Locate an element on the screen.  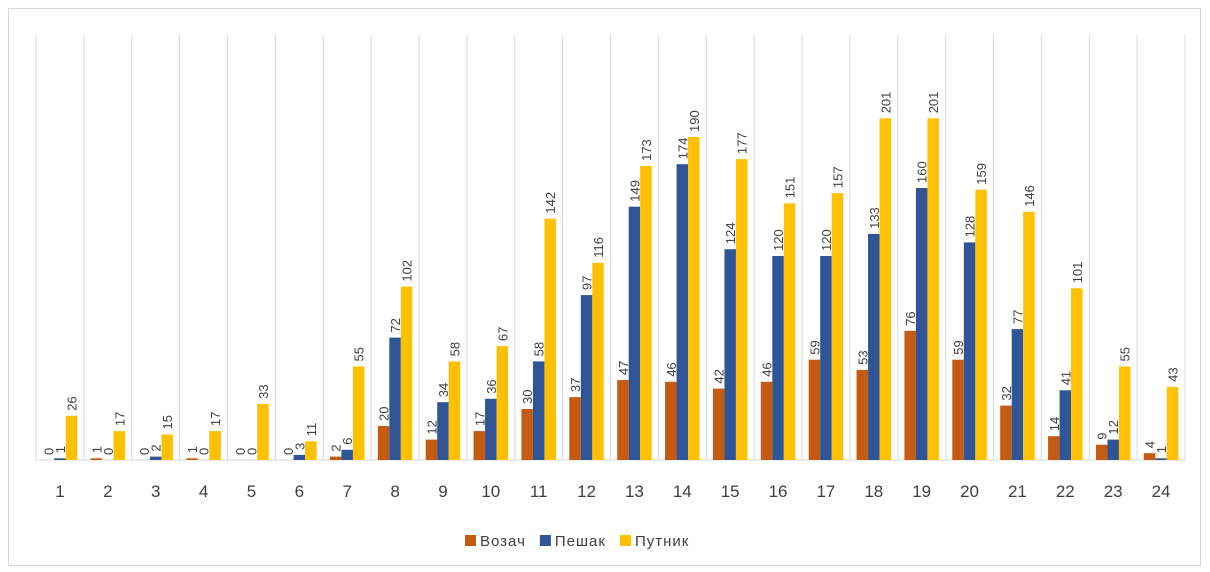
data-label: 26 is located at coordinates (71, 403).